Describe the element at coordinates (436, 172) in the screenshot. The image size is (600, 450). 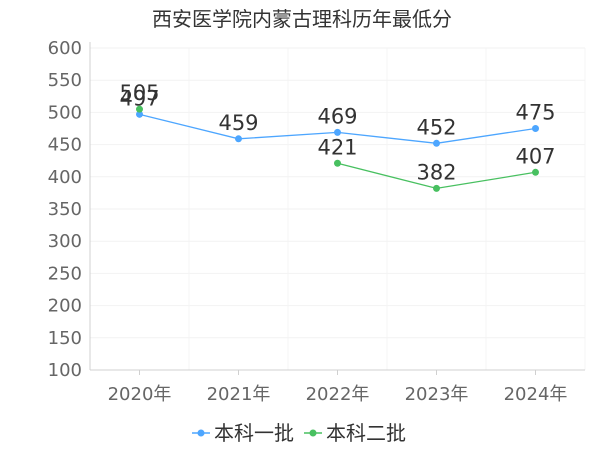
I see `data-label: 382` at that location.